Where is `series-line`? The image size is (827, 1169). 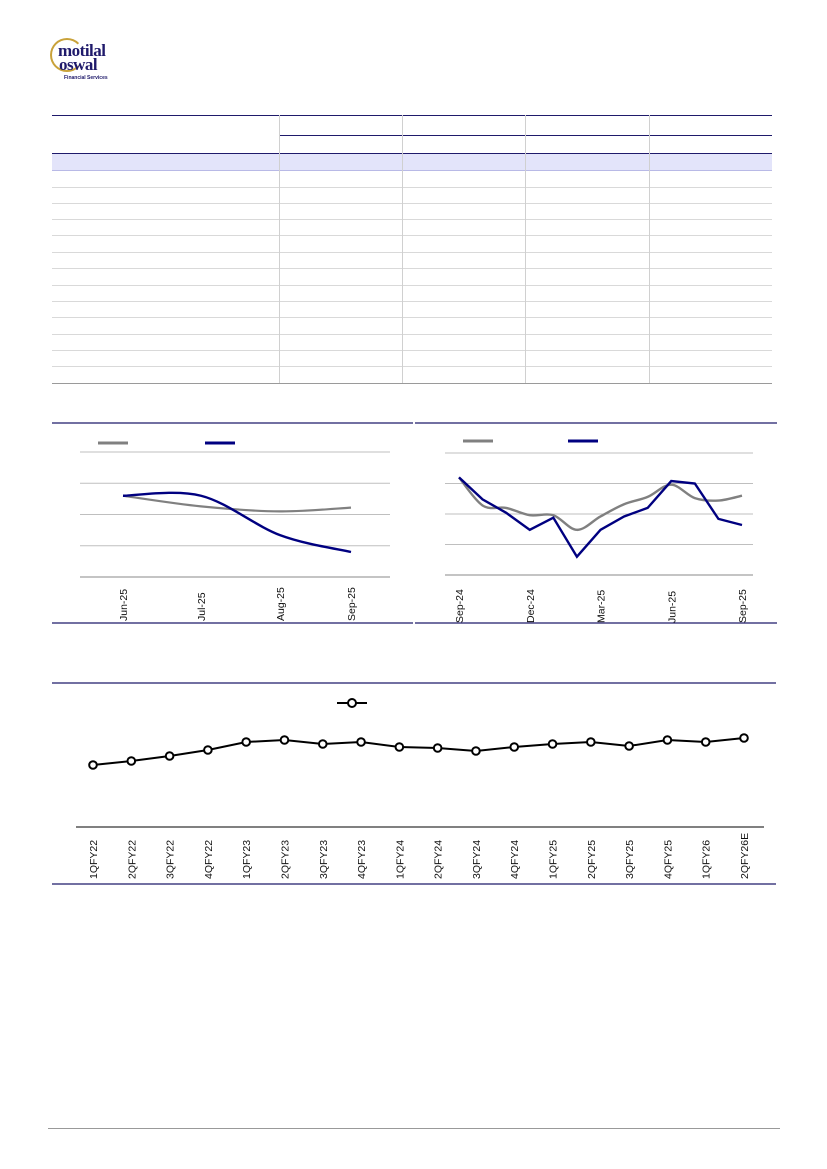 series-line is located at coordinates (418, 751).